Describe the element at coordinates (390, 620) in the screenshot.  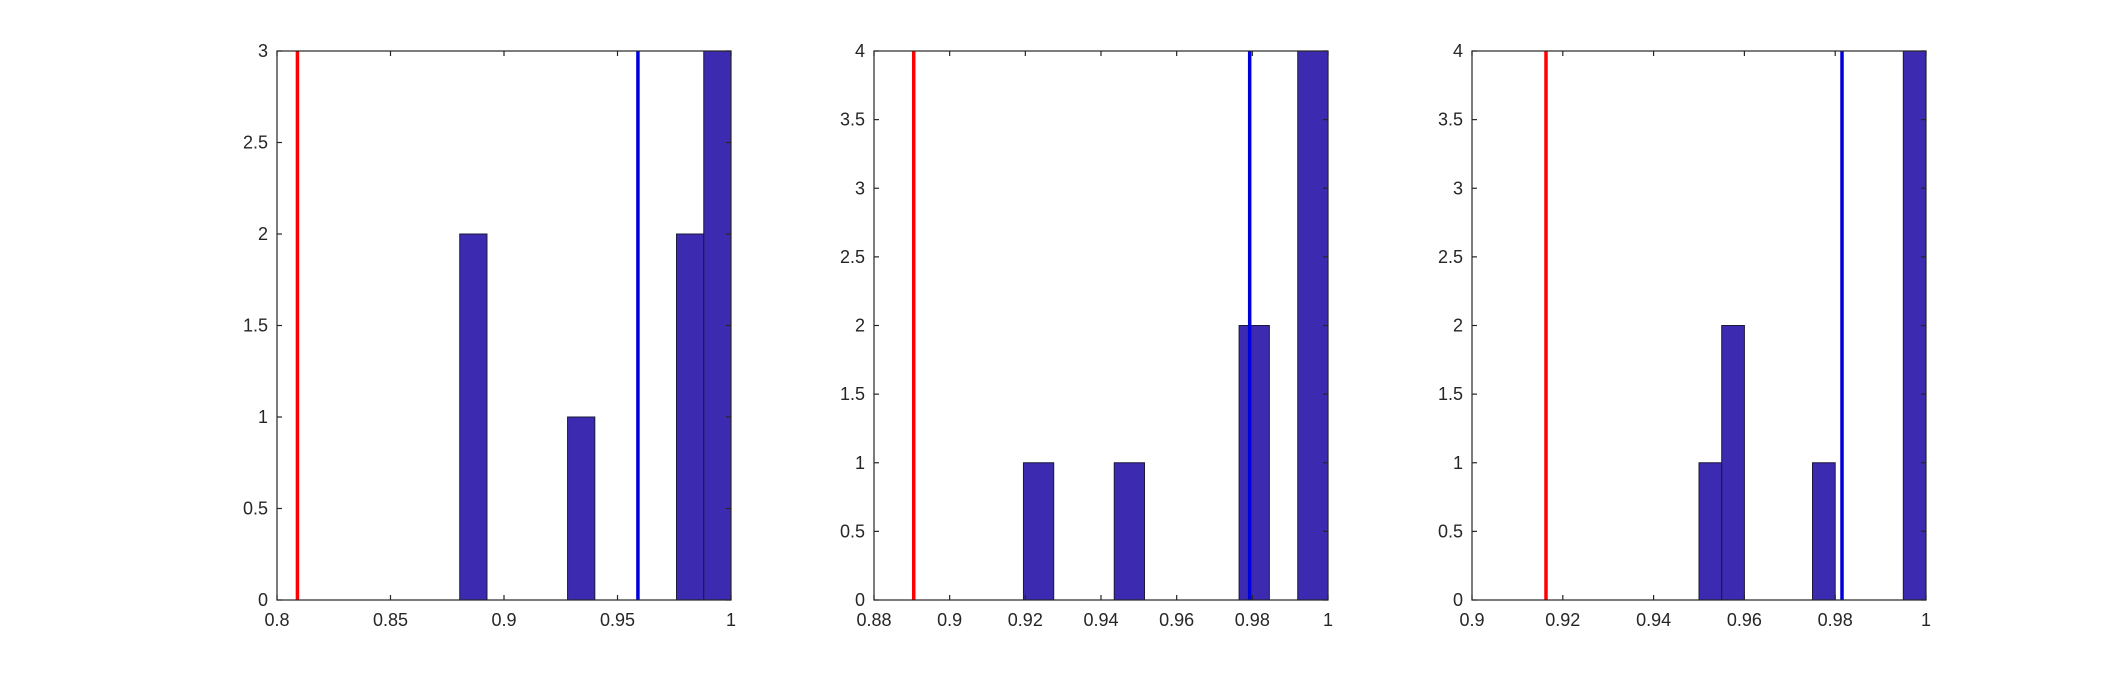
I see `x-tick-label: 0.85` at that location.